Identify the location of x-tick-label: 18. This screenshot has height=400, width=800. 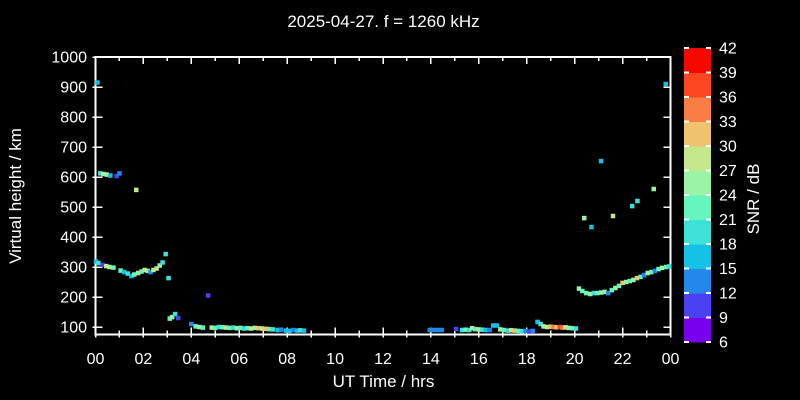
(527, 359).